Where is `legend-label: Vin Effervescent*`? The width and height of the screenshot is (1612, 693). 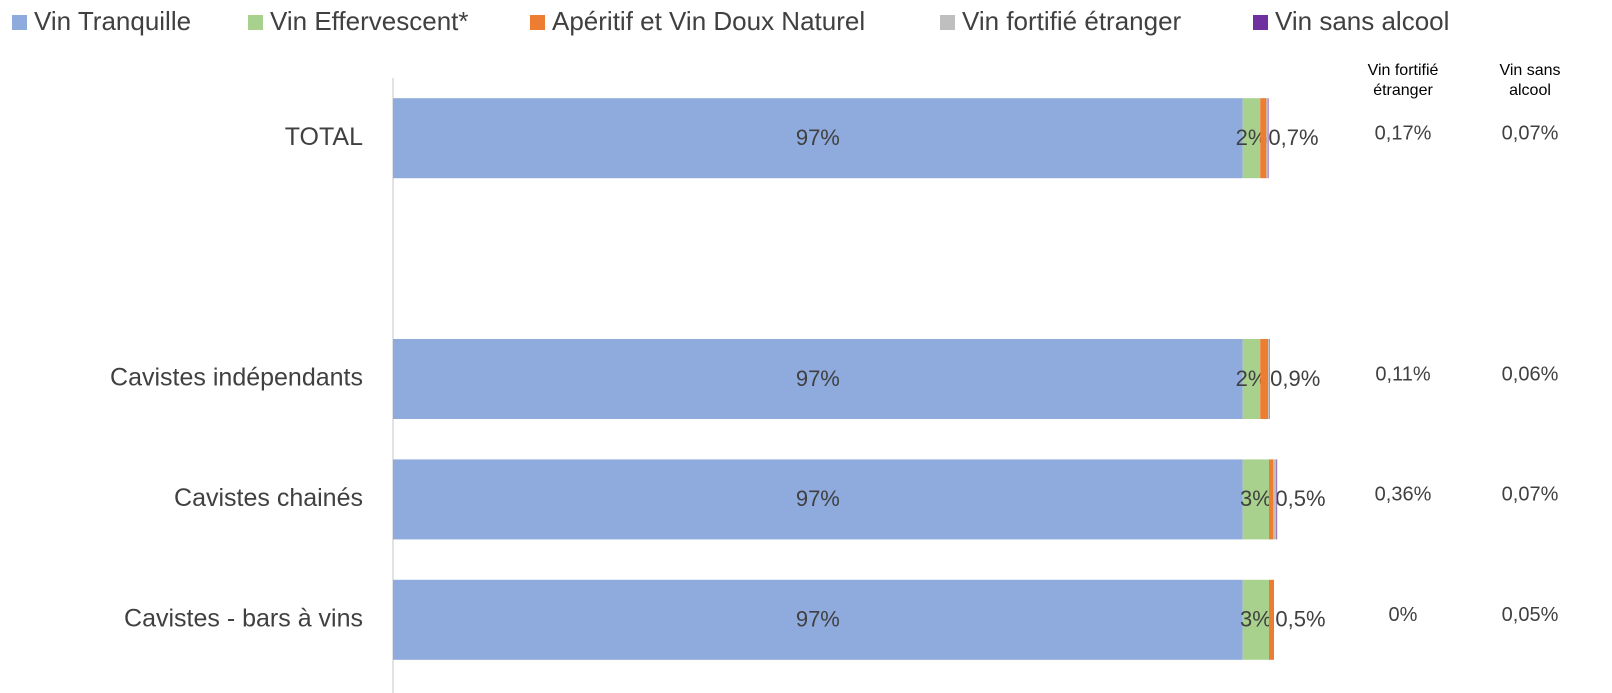 legend-label: Vin Effervescent* is located at coordinates (369, 21).